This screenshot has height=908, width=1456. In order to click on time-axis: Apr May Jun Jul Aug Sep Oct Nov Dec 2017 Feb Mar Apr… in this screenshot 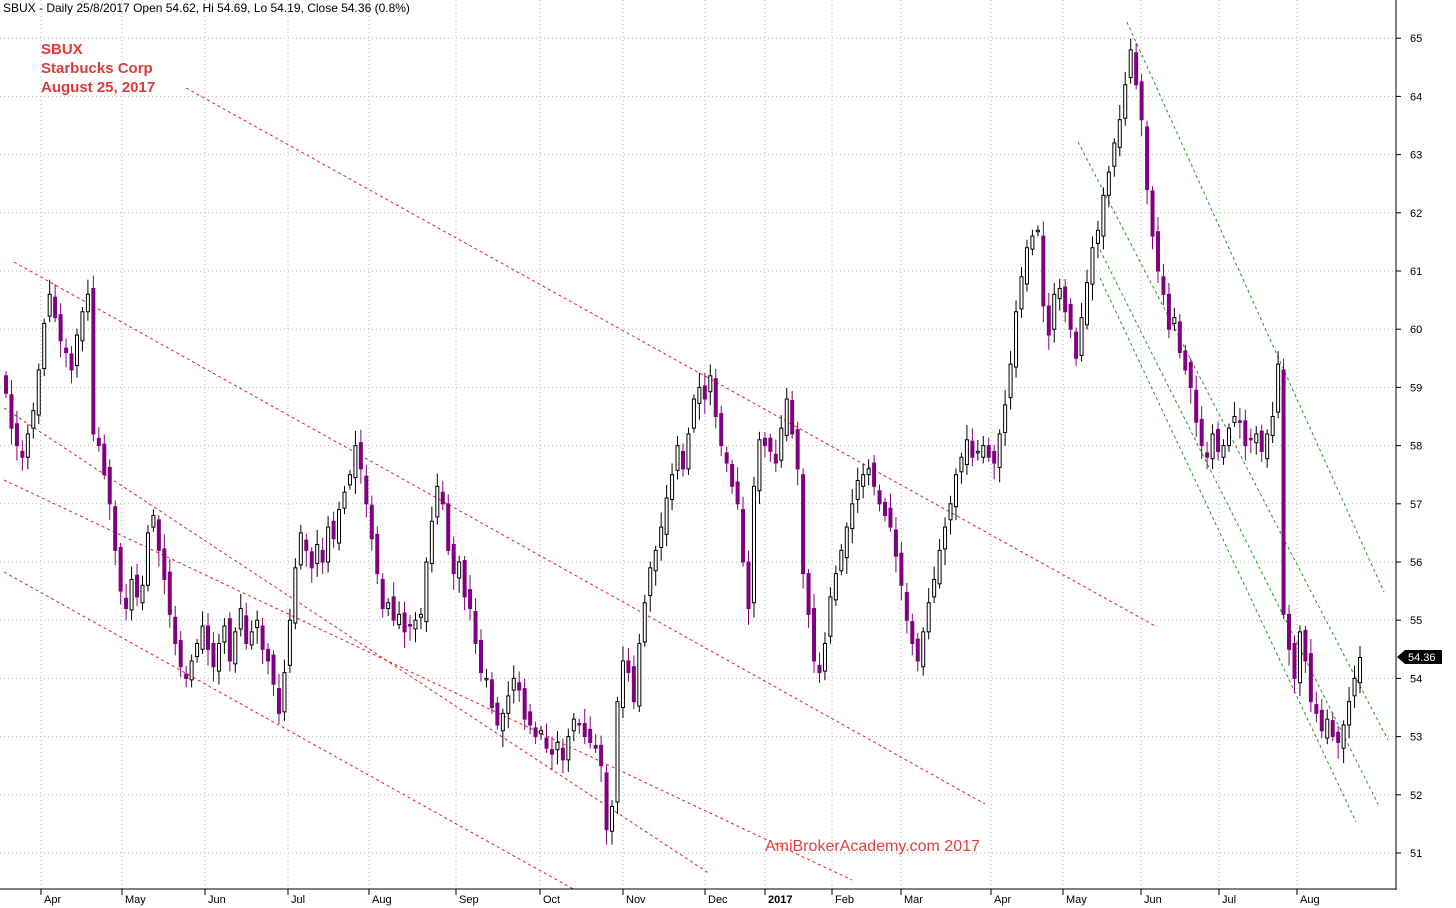, I will do `click(680, 897)`.